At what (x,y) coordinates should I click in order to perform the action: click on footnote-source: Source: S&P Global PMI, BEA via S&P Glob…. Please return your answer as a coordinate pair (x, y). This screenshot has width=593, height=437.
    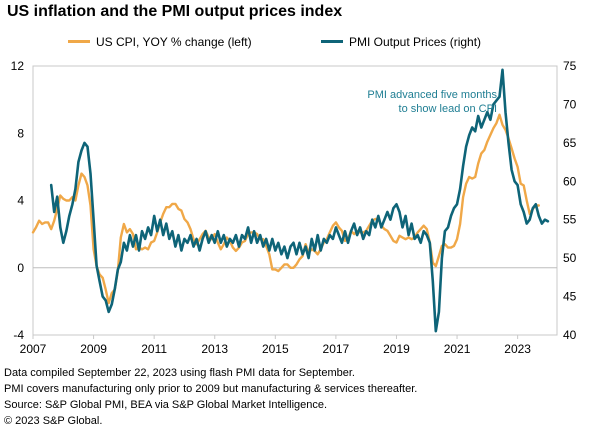
    Looking at the image, I should click on (166, 405).